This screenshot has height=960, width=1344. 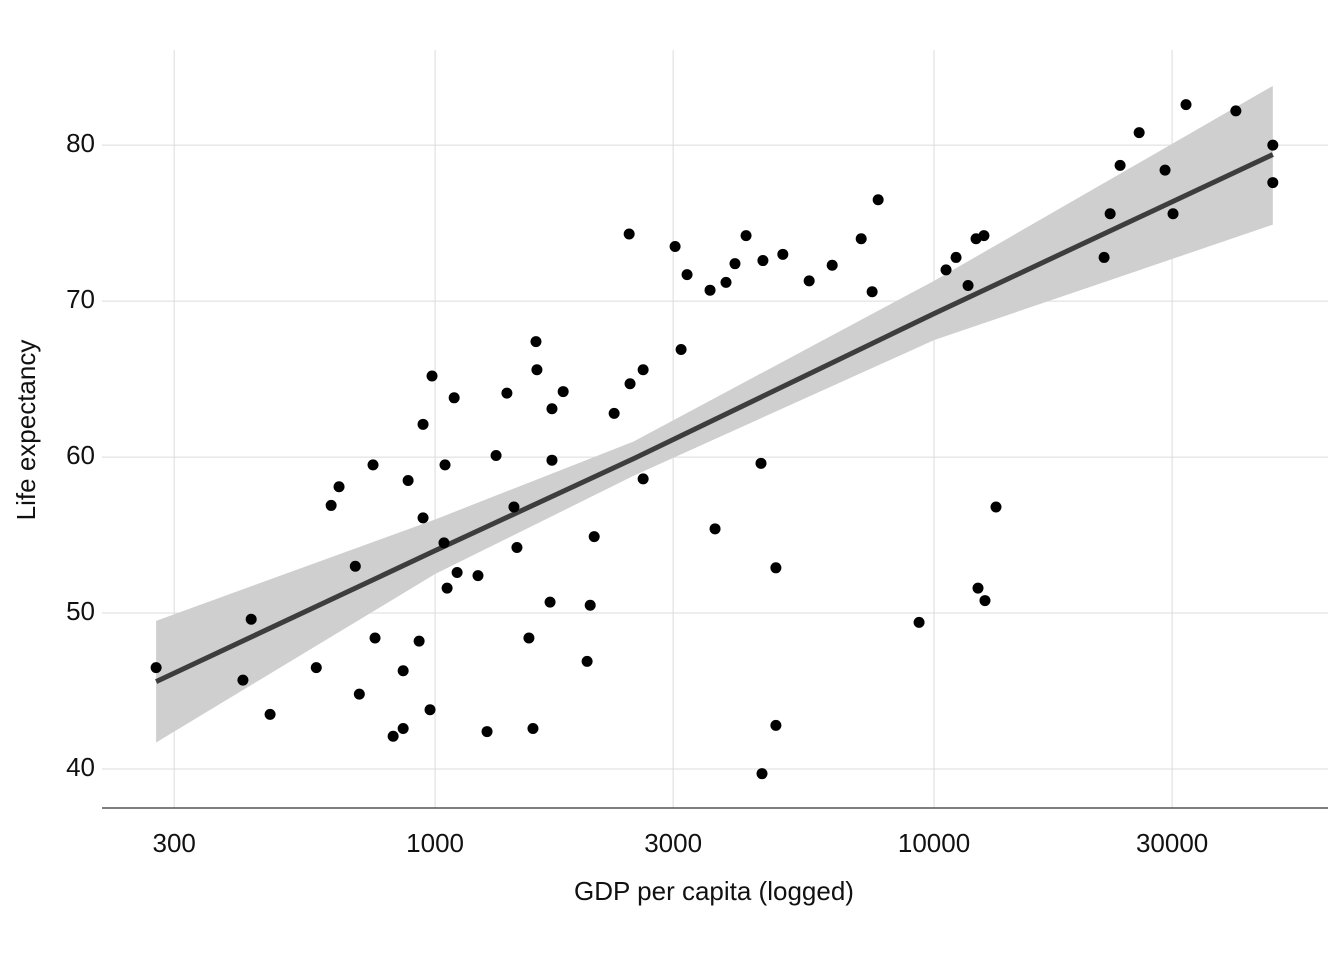 What do you see at coordinates (714, 891) in the screenshot?
I see `x-axis-label: GDP per capita (logged)` at bounding box center [714, 891].